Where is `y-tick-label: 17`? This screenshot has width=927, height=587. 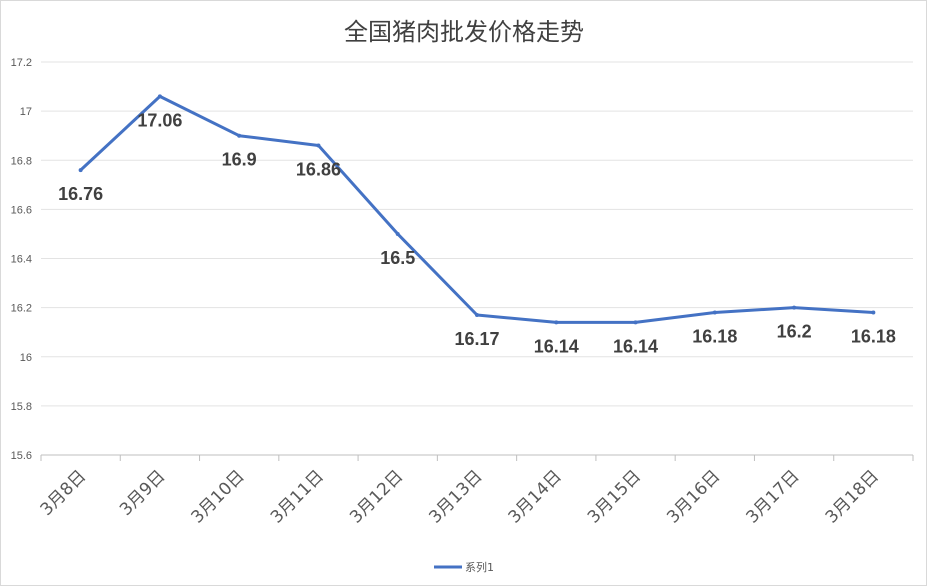
y-tick-label: 17 is located at coordinates (26, 112).